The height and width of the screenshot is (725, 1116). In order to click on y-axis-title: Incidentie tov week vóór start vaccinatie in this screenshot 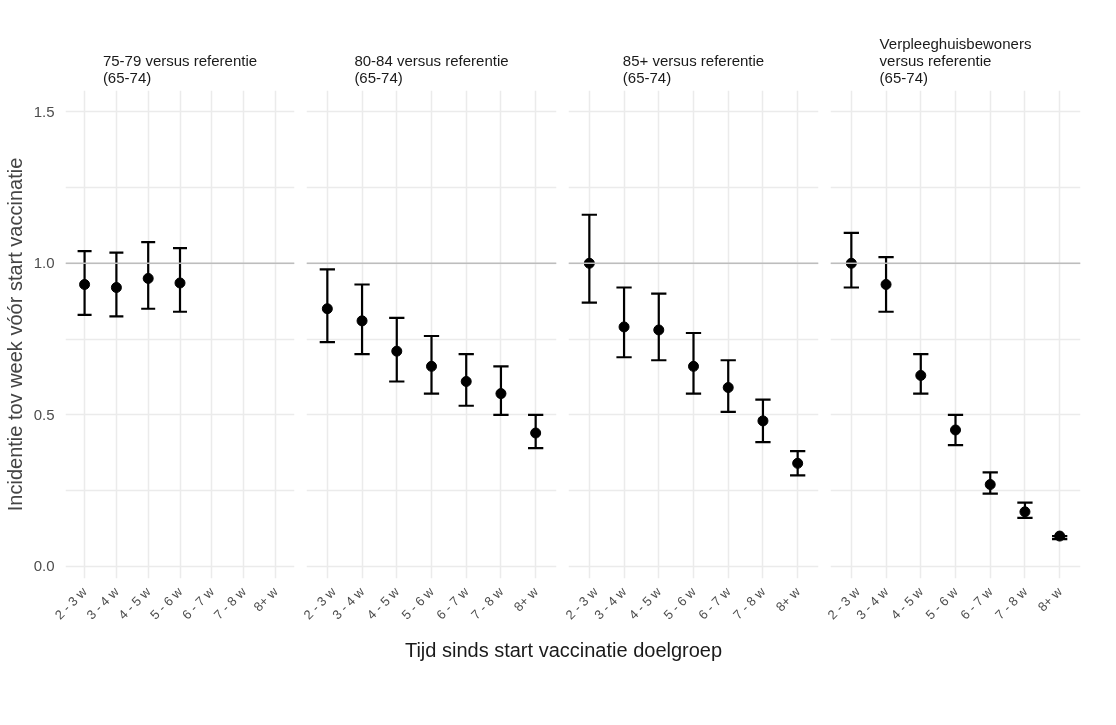, I will do `click(14, 334)`.